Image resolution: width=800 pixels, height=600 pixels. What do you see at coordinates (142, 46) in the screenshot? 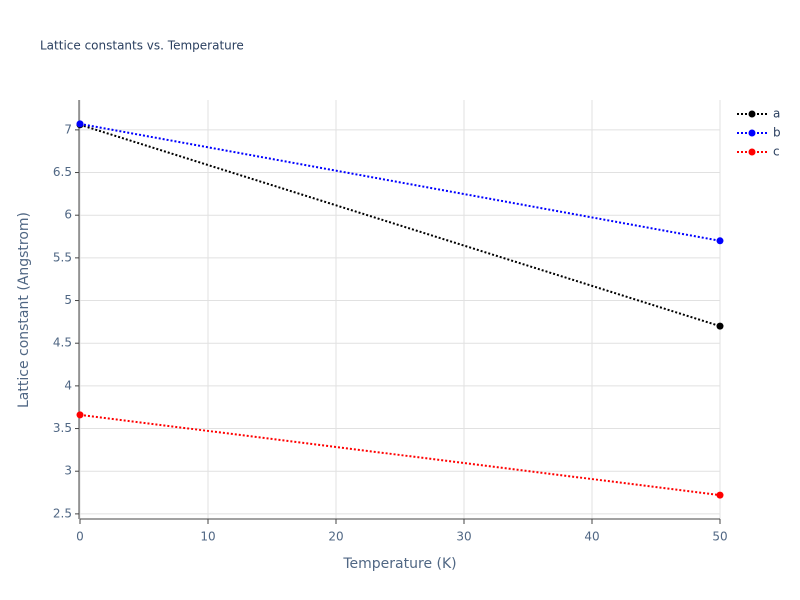
I see `chart-title: Lattice constants vs. Temperature` at bounding box center [142, 46].